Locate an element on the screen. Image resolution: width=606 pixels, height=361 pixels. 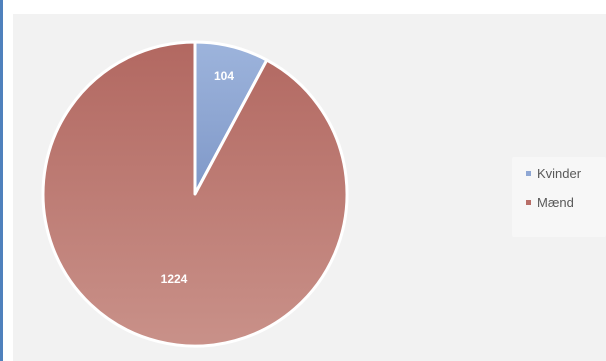
legend: Kvinder Mænd is located at coordinates (559, 197).